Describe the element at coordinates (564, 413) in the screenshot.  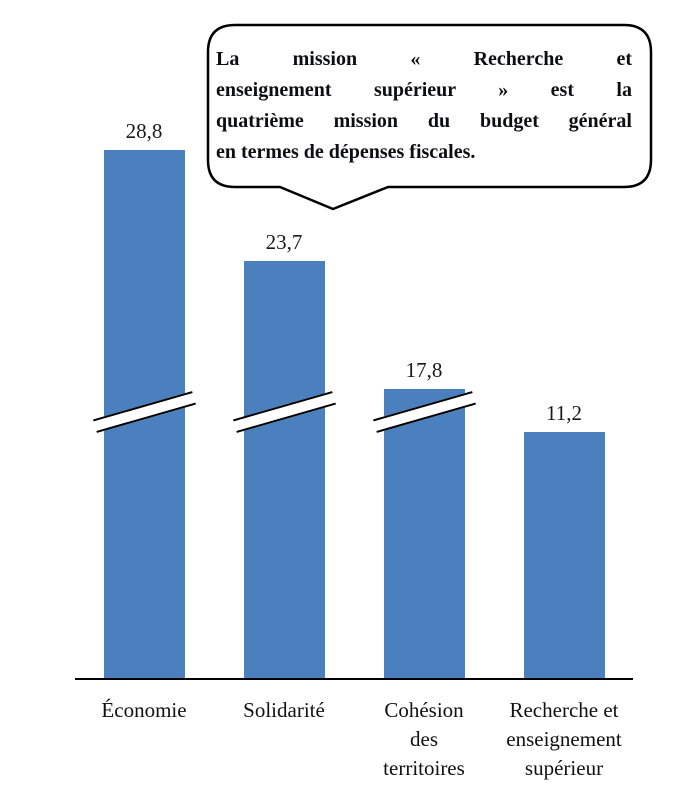
I see `value-label-recherche: 11,2` at that location.